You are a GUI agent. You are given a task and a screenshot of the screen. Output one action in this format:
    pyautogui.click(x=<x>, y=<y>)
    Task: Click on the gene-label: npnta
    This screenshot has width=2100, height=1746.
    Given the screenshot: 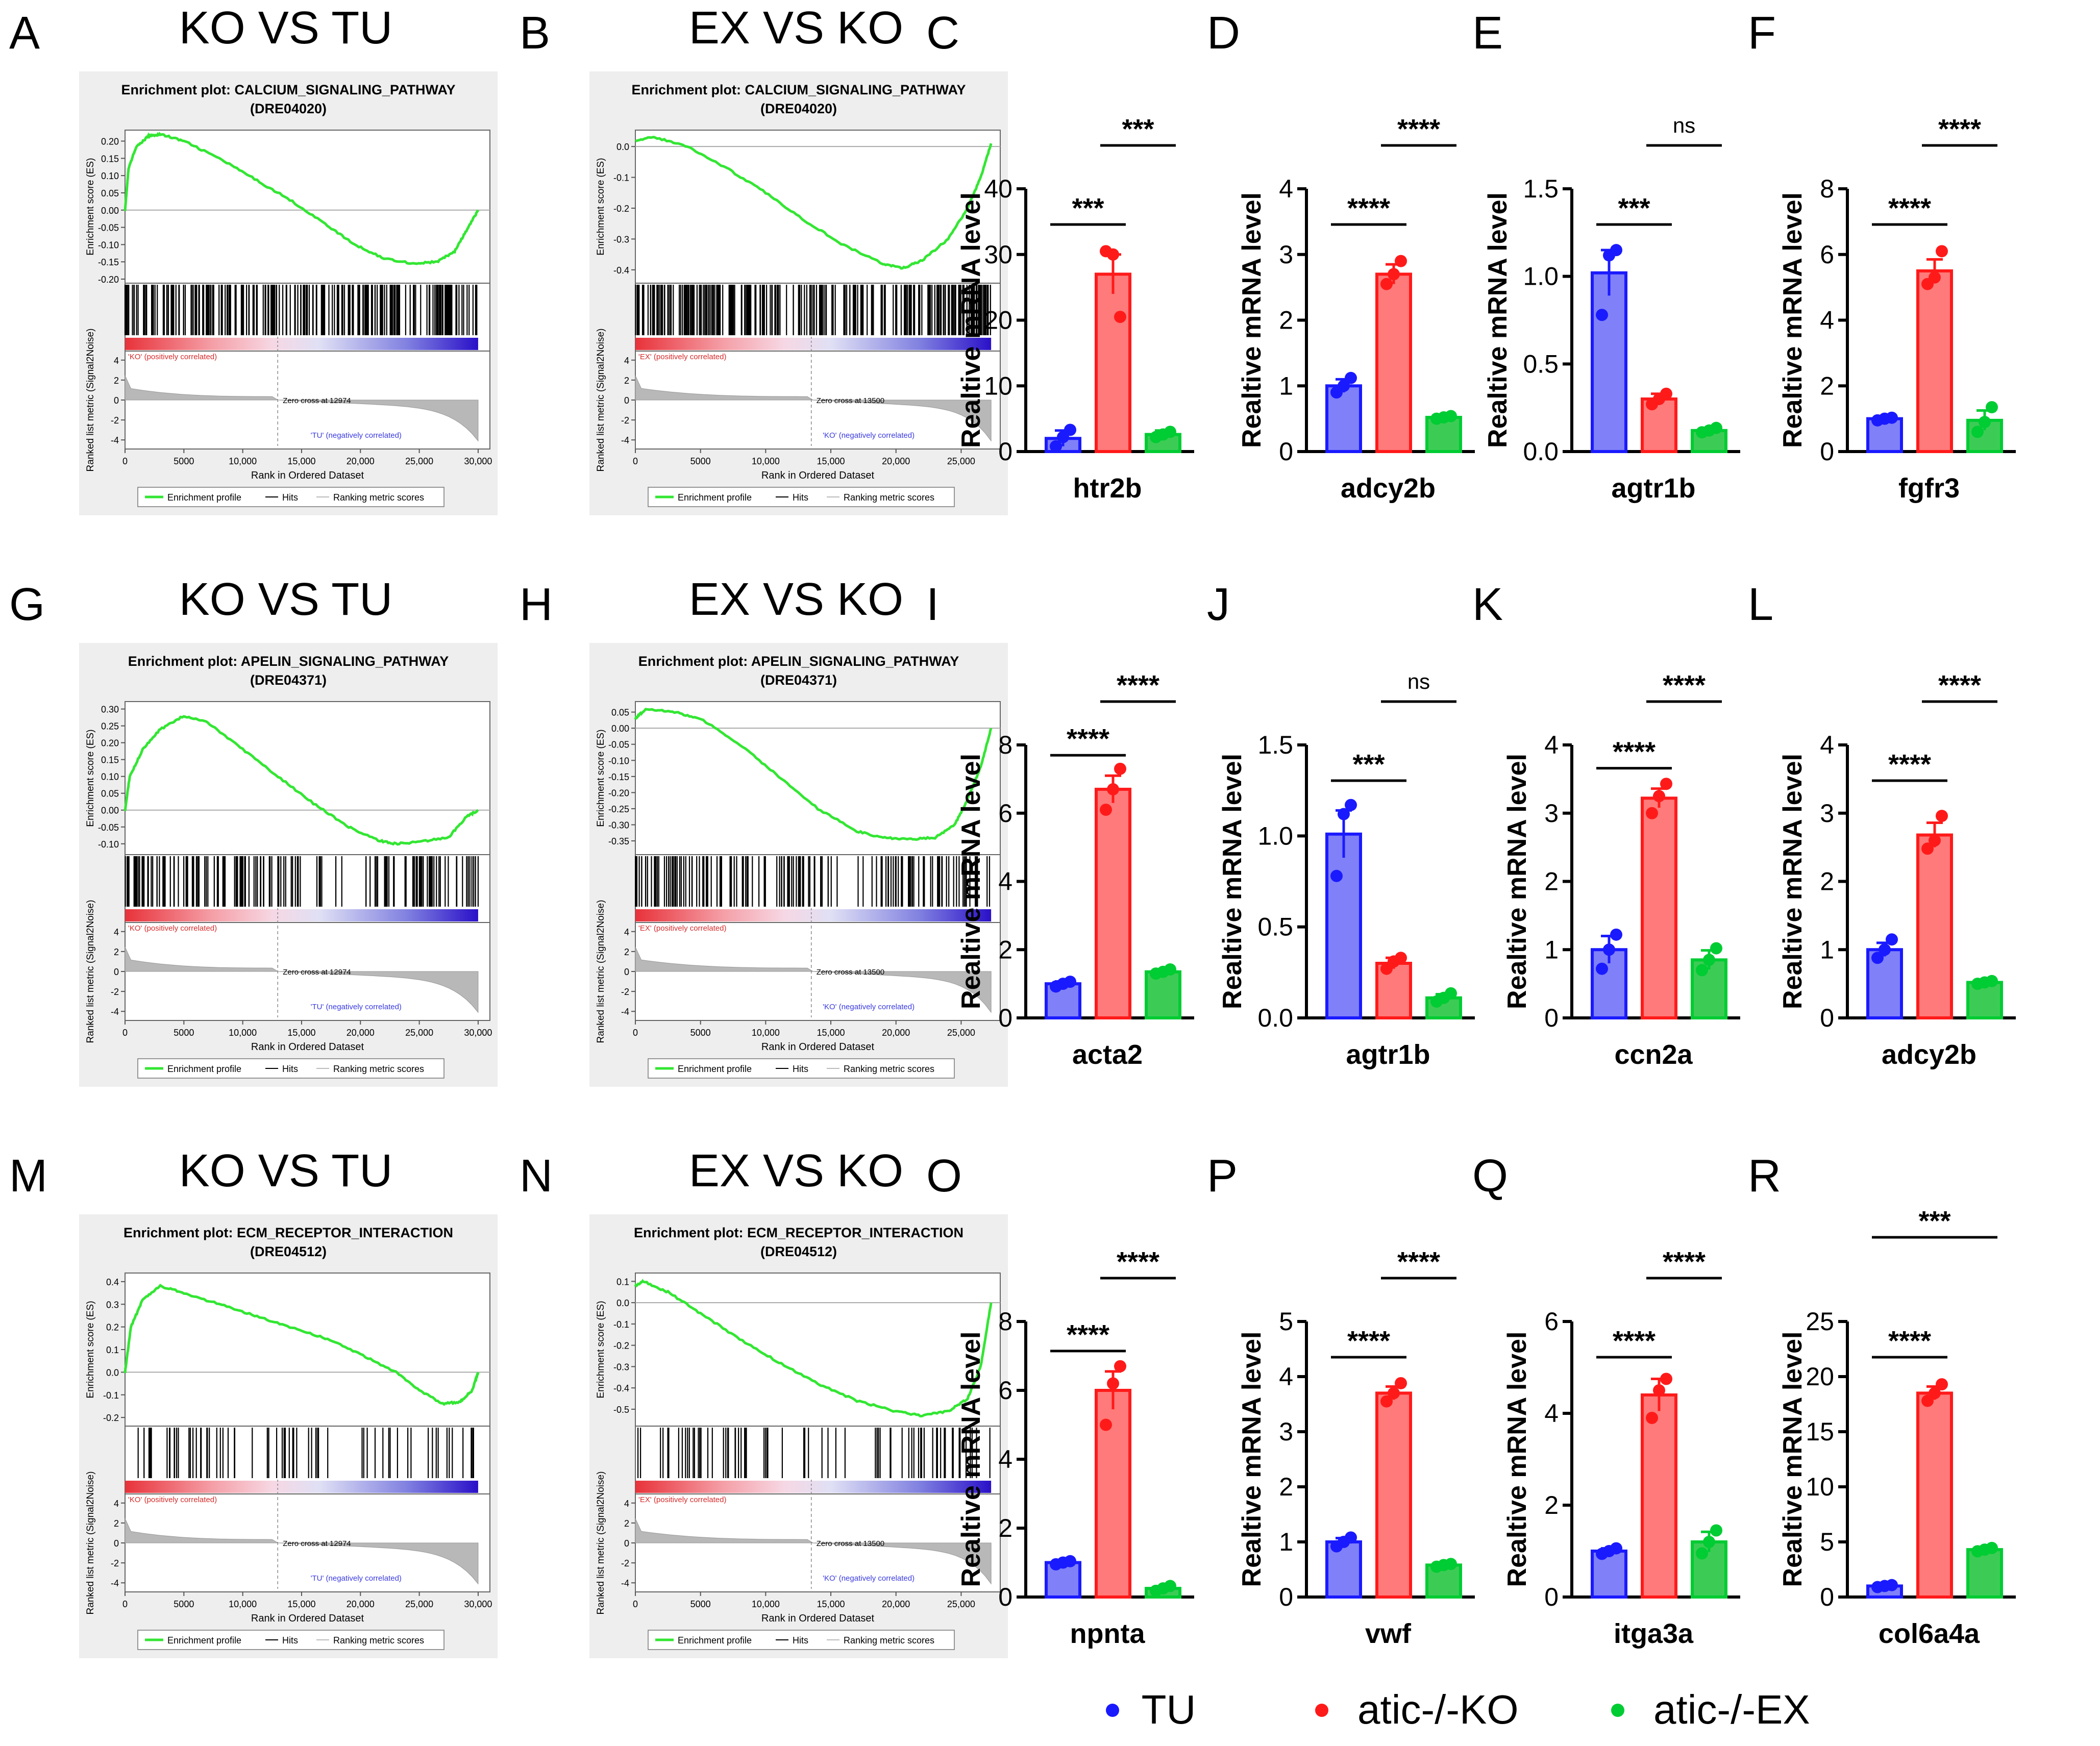 What is the action you would take?
    pyautogui.click(x=1108, y=1633)
    